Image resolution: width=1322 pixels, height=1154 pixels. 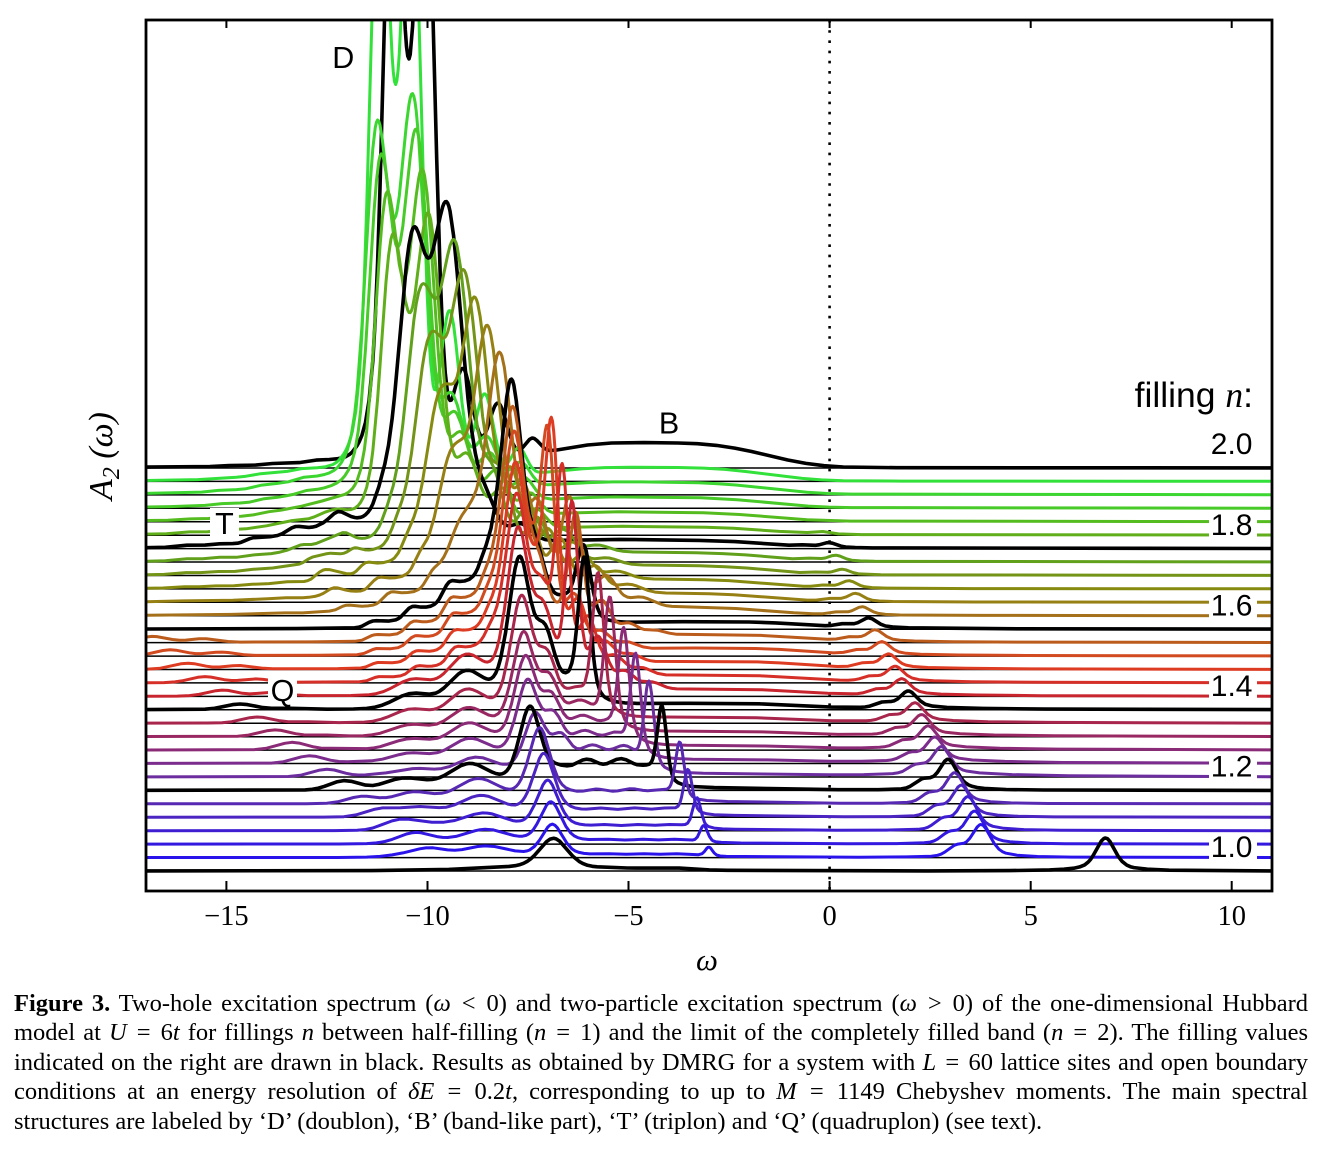 What do you see at coordinates (1031, 916) in the screenshot?
I see `svg-text: 5` at bounding box center [1031, 916].